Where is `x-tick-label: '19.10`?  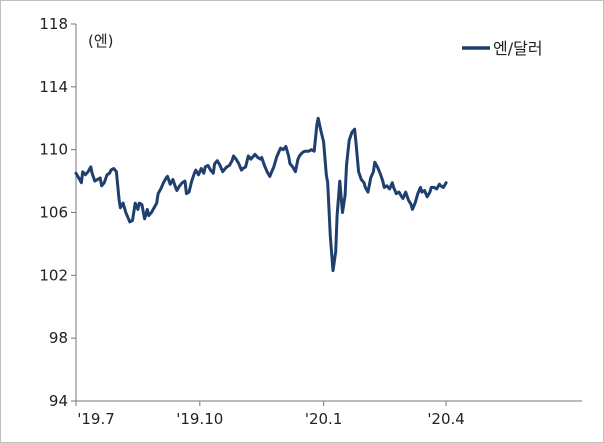
x-tick-label: '19.10 is located at coordinates (199, 419).